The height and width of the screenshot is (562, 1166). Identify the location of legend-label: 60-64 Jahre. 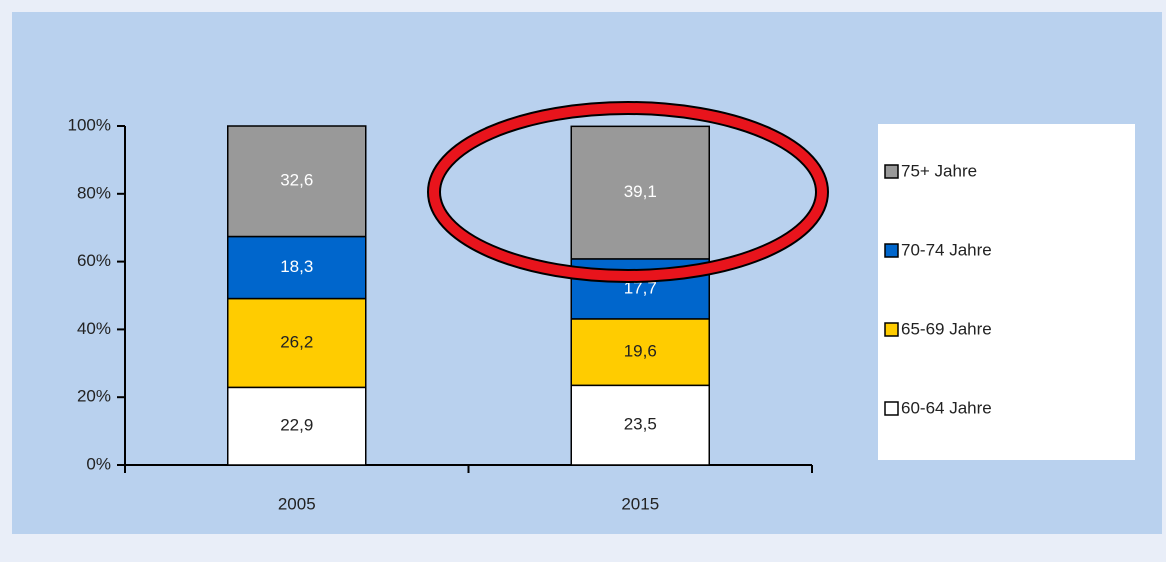
(946, 407).